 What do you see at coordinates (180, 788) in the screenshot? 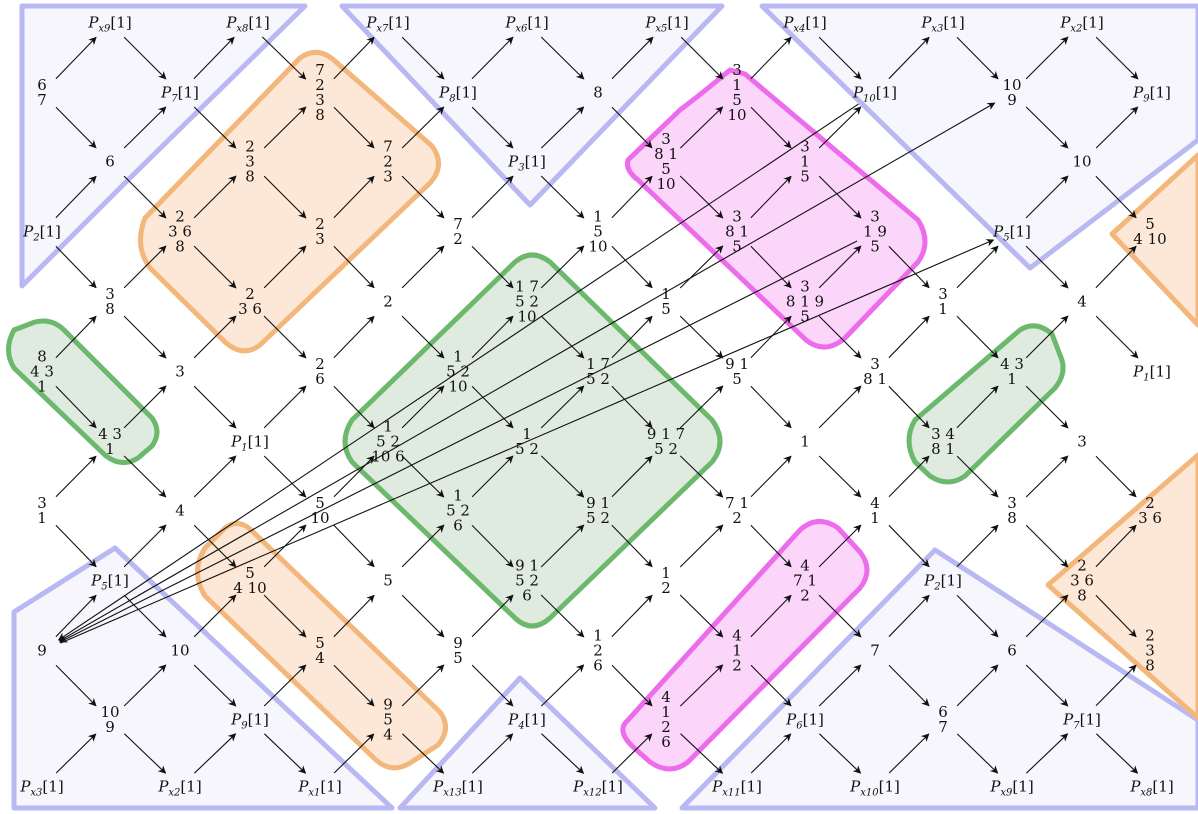
I see `quiver-vertex: Px2[1]` at bounding box center [180, 788].